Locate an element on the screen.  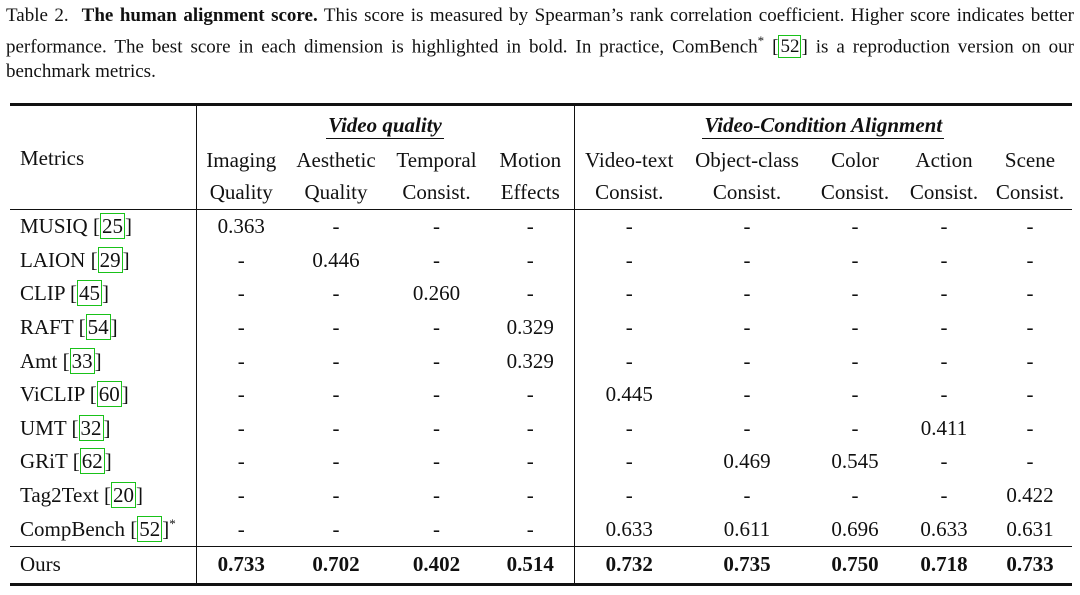
caption-title: The human alignment score. is located at coordinates (199, 15).